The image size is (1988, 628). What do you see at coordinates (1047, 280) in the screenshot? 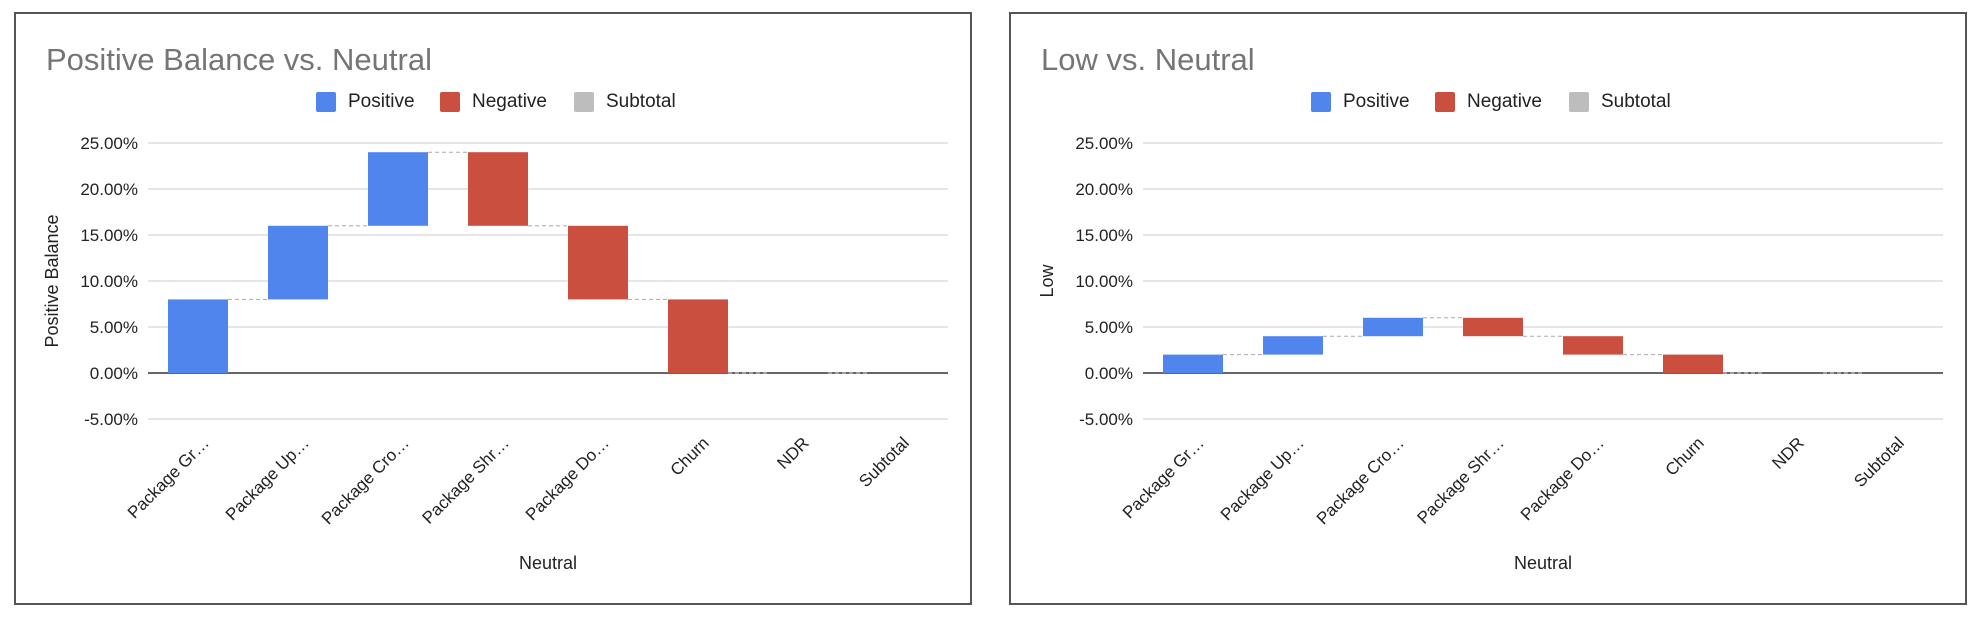
I see `y-axis-label: Low` at bounding box center [1047, 280].